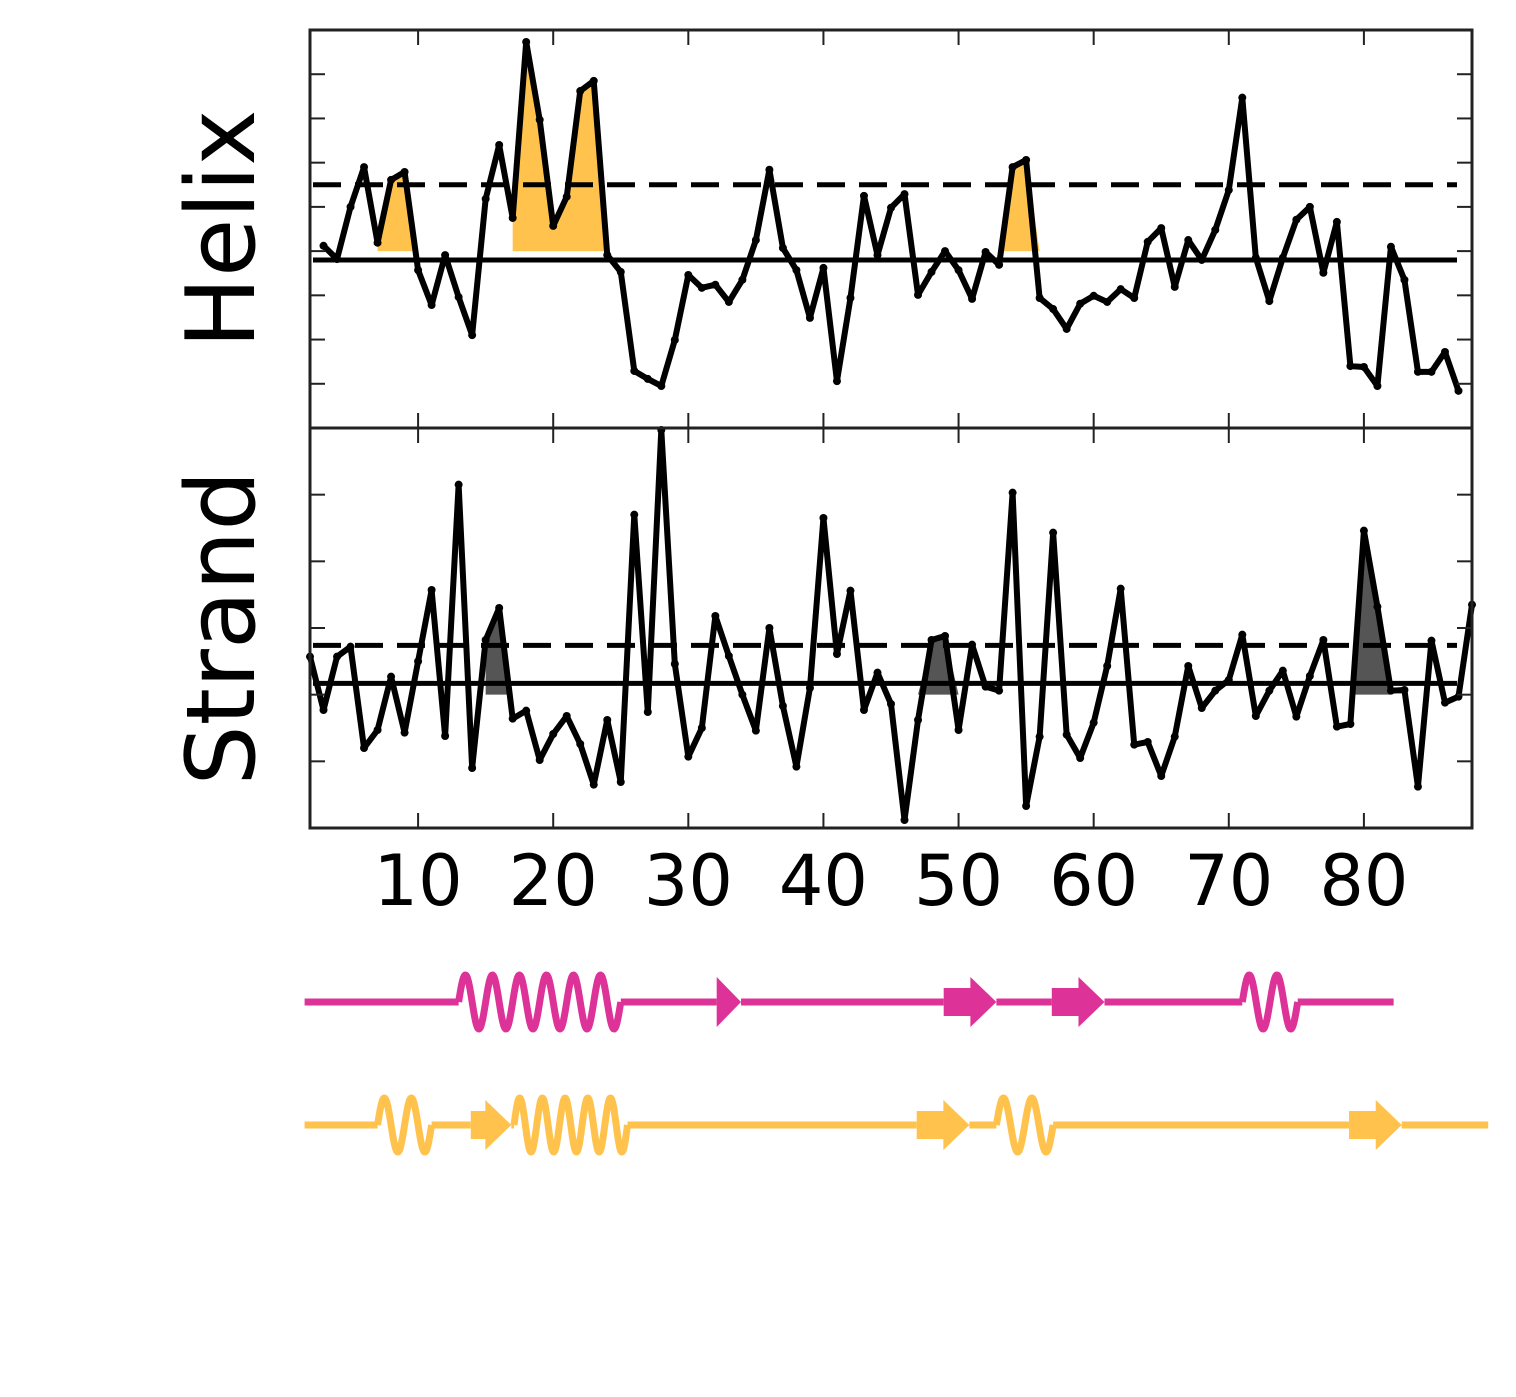 Image resolution: width=1516 pixels, height=1397 pixels. What do you see at coordinates (1093, 881) in the screenshot?
I see `x-tick-label: 60` at bounding box center [1093, 881].